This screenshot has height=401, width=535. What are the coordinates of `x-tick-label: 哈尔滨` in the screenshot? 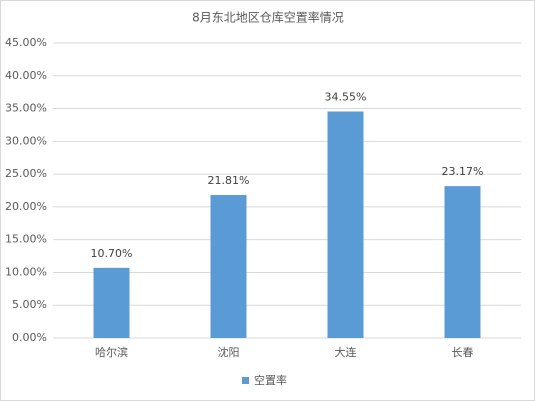 It's located at (111, 352).